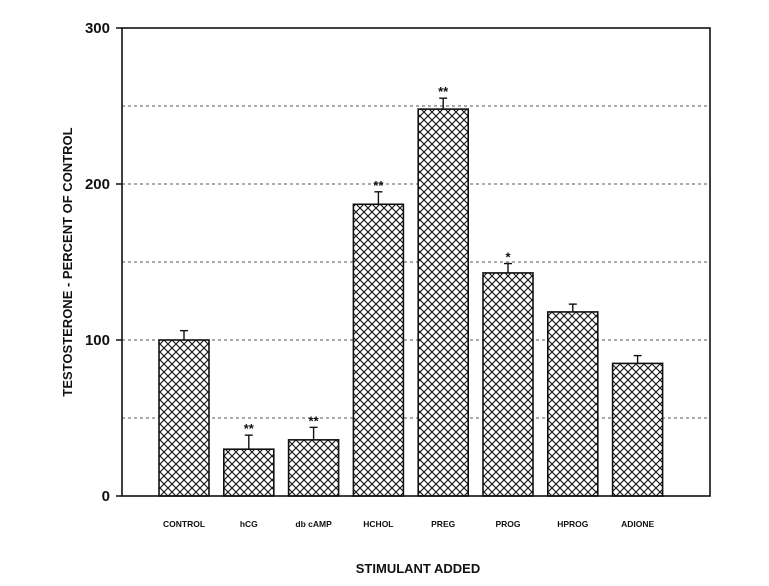  Describe the element at coordinates (184, 418) in the screenshot. I see `bar-control` at that location.